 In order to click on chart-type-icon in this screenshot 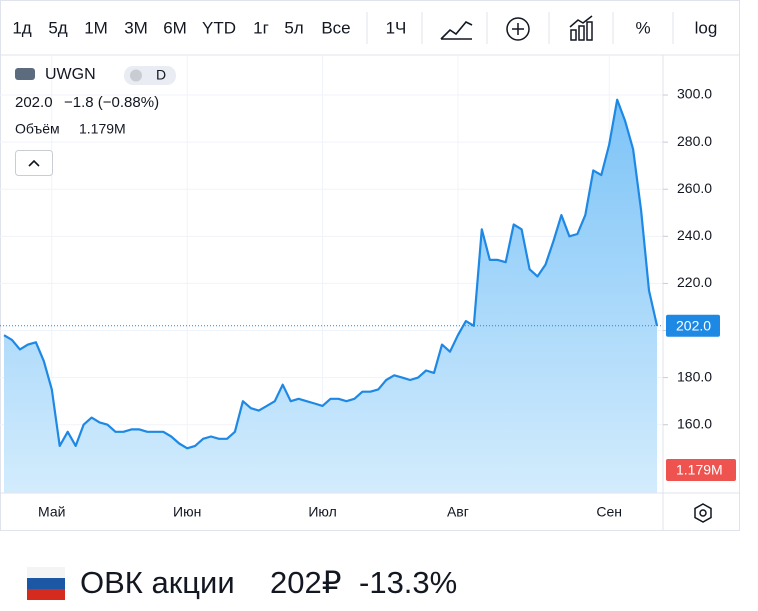, I will do `click(456, 30)`.